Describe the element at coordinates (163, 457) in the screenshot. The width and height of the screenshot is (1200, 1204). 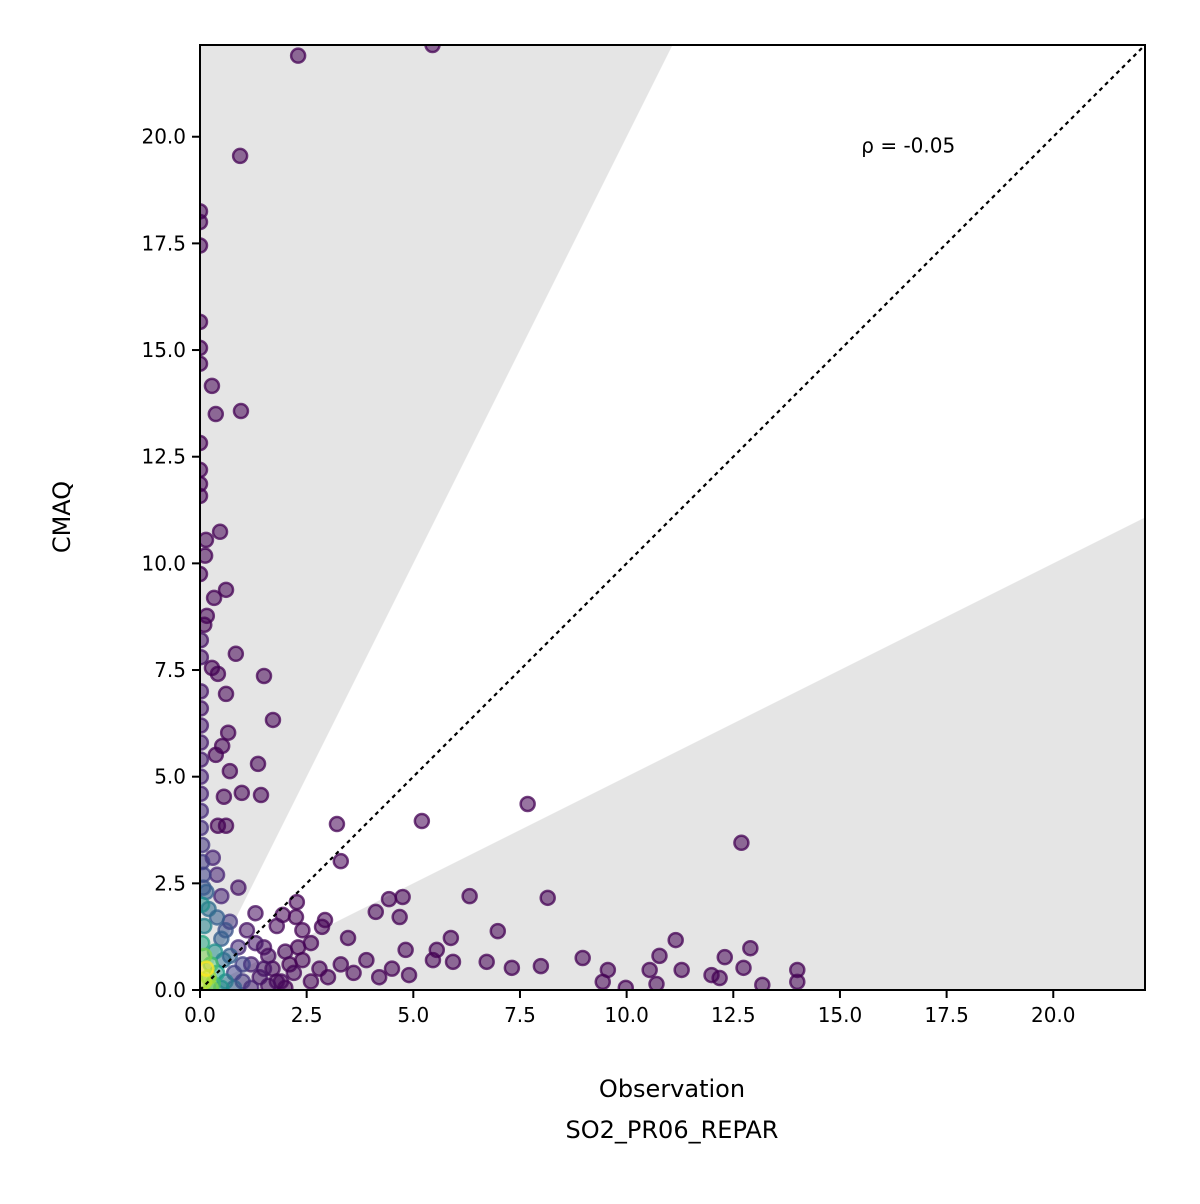
I see `y-tick-label: 12.5` at that location.